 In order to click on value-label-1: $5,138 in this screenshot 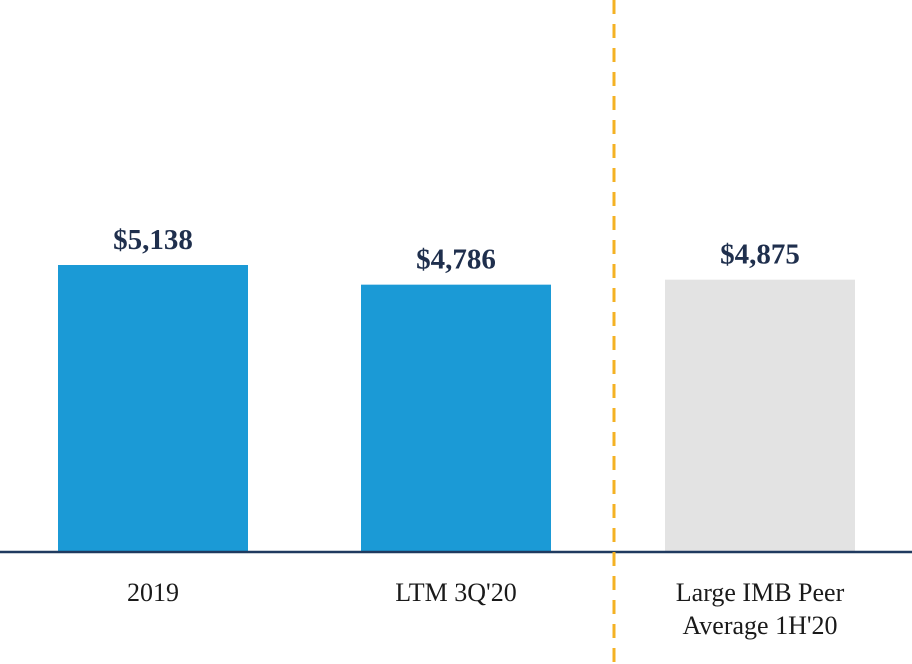, I will do `click(153, 240)`.